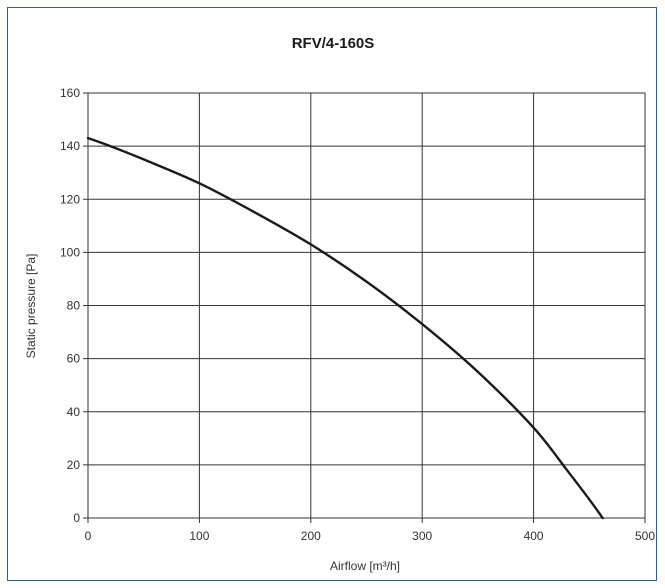 The image size is (665, 588). I want to click on x-tick-label: 0, so click(88, 536).